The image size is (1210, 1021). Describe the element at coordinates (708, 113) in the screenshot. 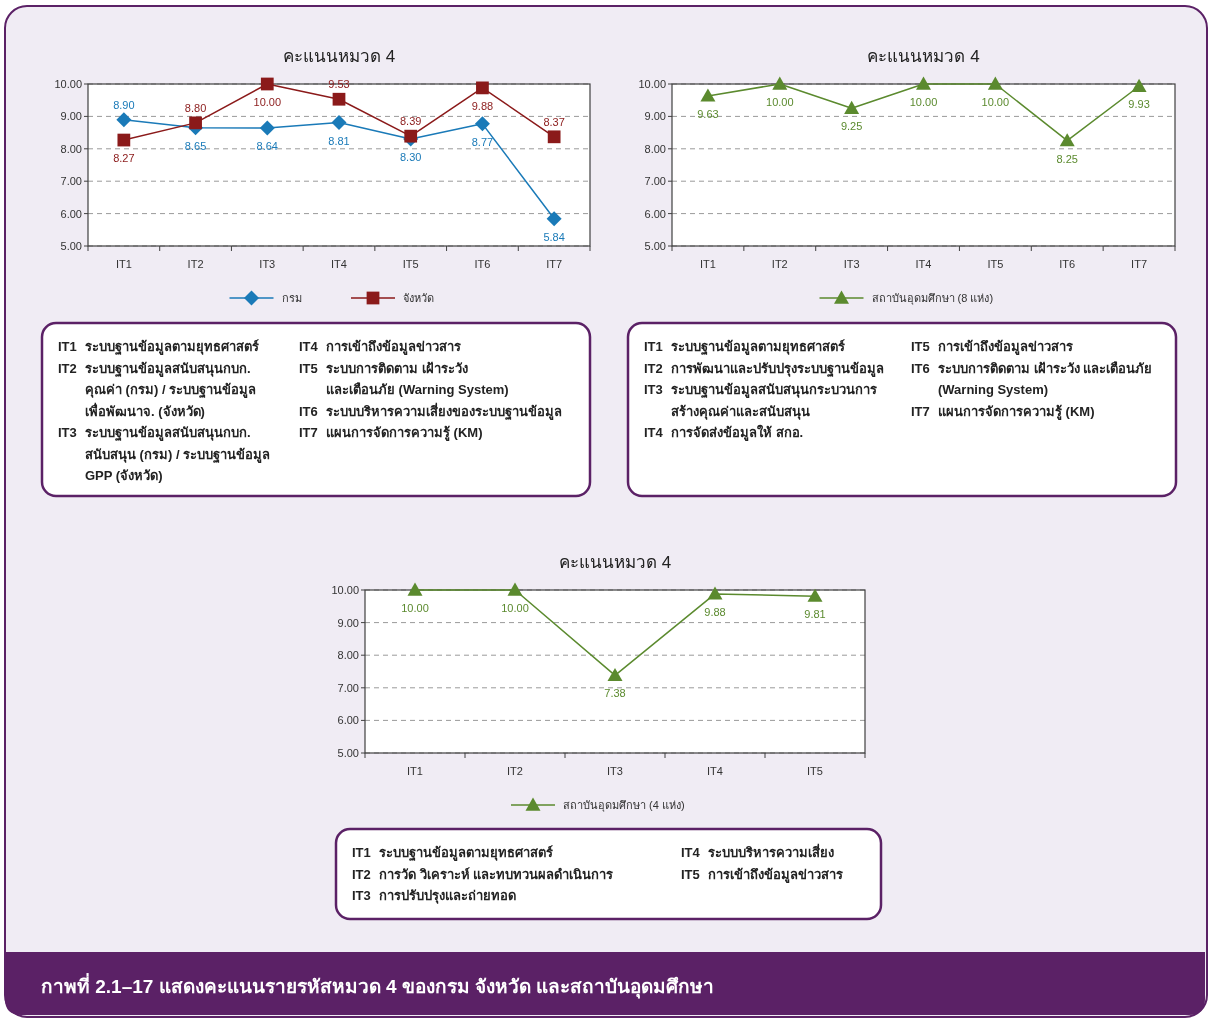

I see `data-label: 9.63` at that location.